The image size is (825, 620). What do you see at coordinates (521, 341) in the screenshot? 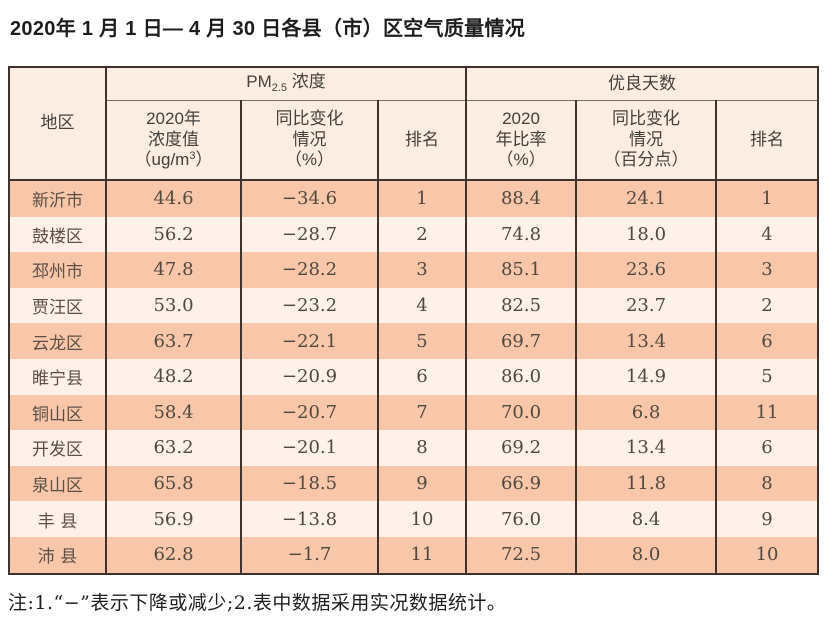
I see `good-rate-cell: 69.7` at bounding box center [521, 341].